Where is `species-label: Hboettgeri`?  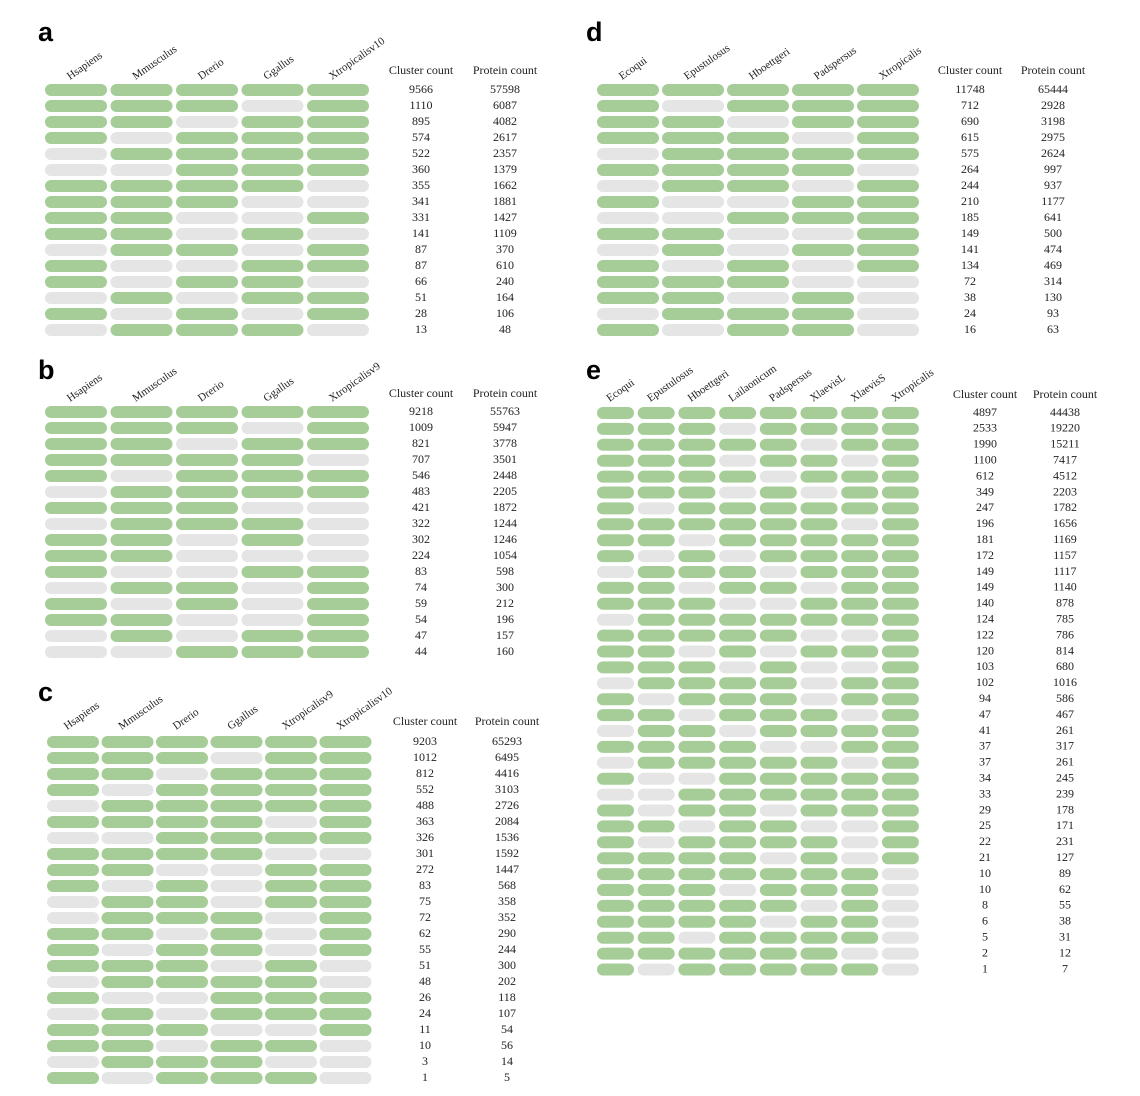 species-label: Hboettgeri is located at coordinates (769, 64).